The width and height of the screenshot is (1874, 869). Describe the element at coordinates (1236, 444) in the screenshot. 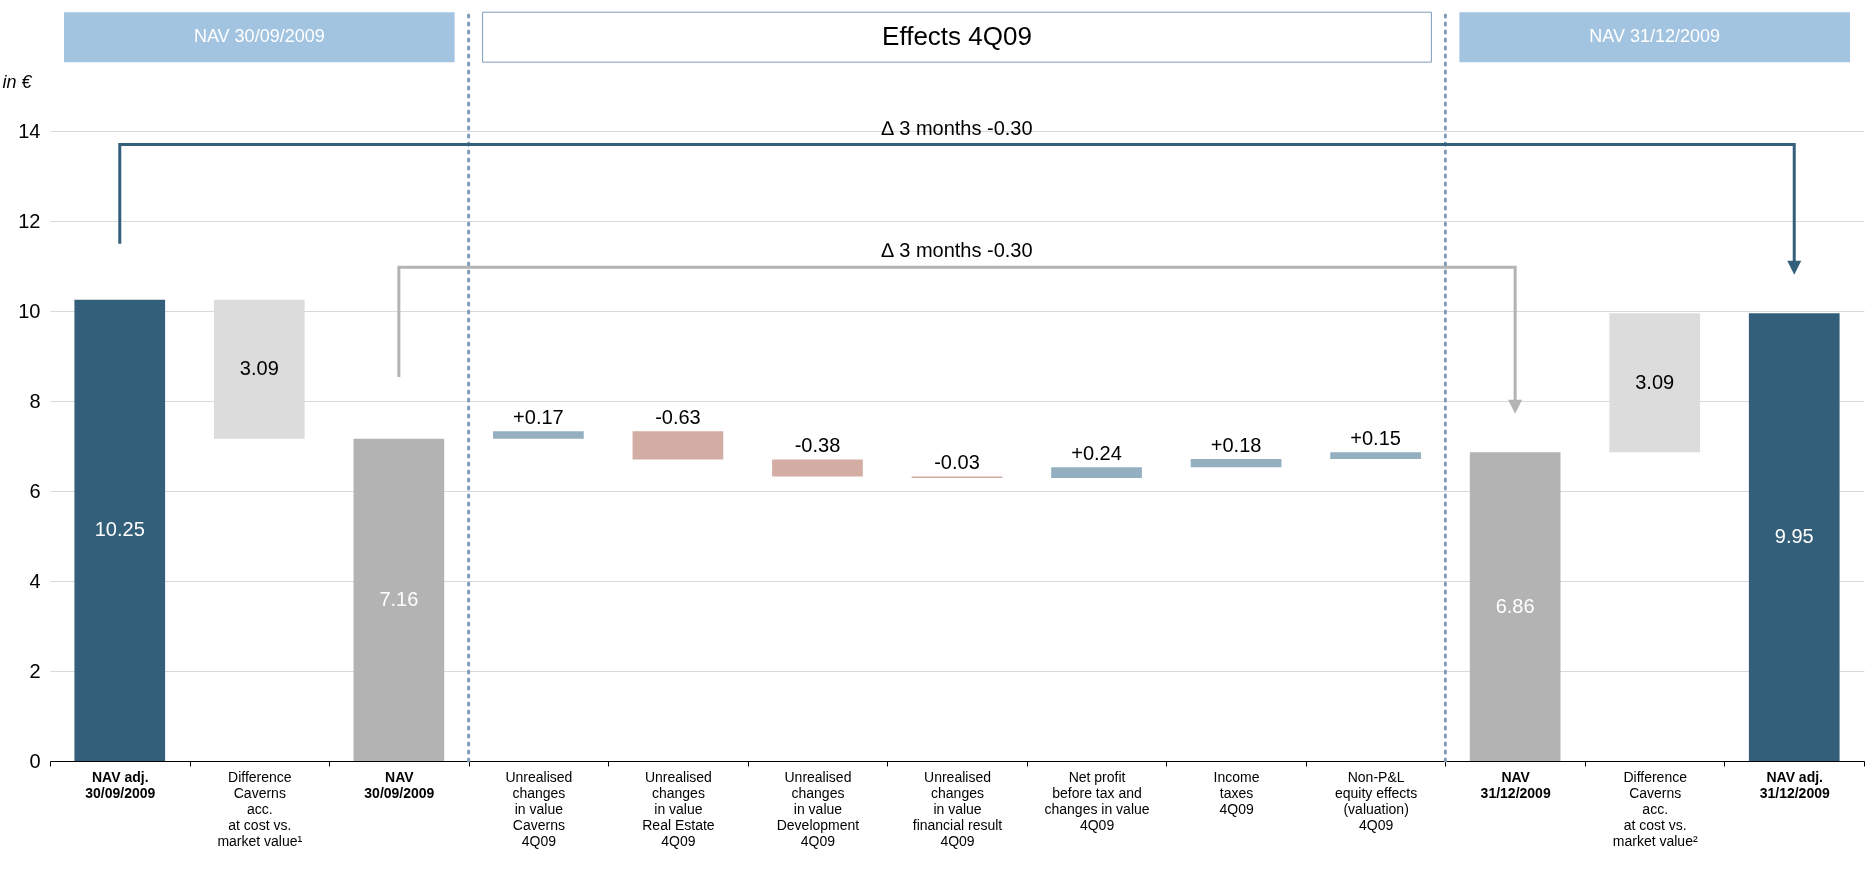

I see `data-label: +0.18` at that location.